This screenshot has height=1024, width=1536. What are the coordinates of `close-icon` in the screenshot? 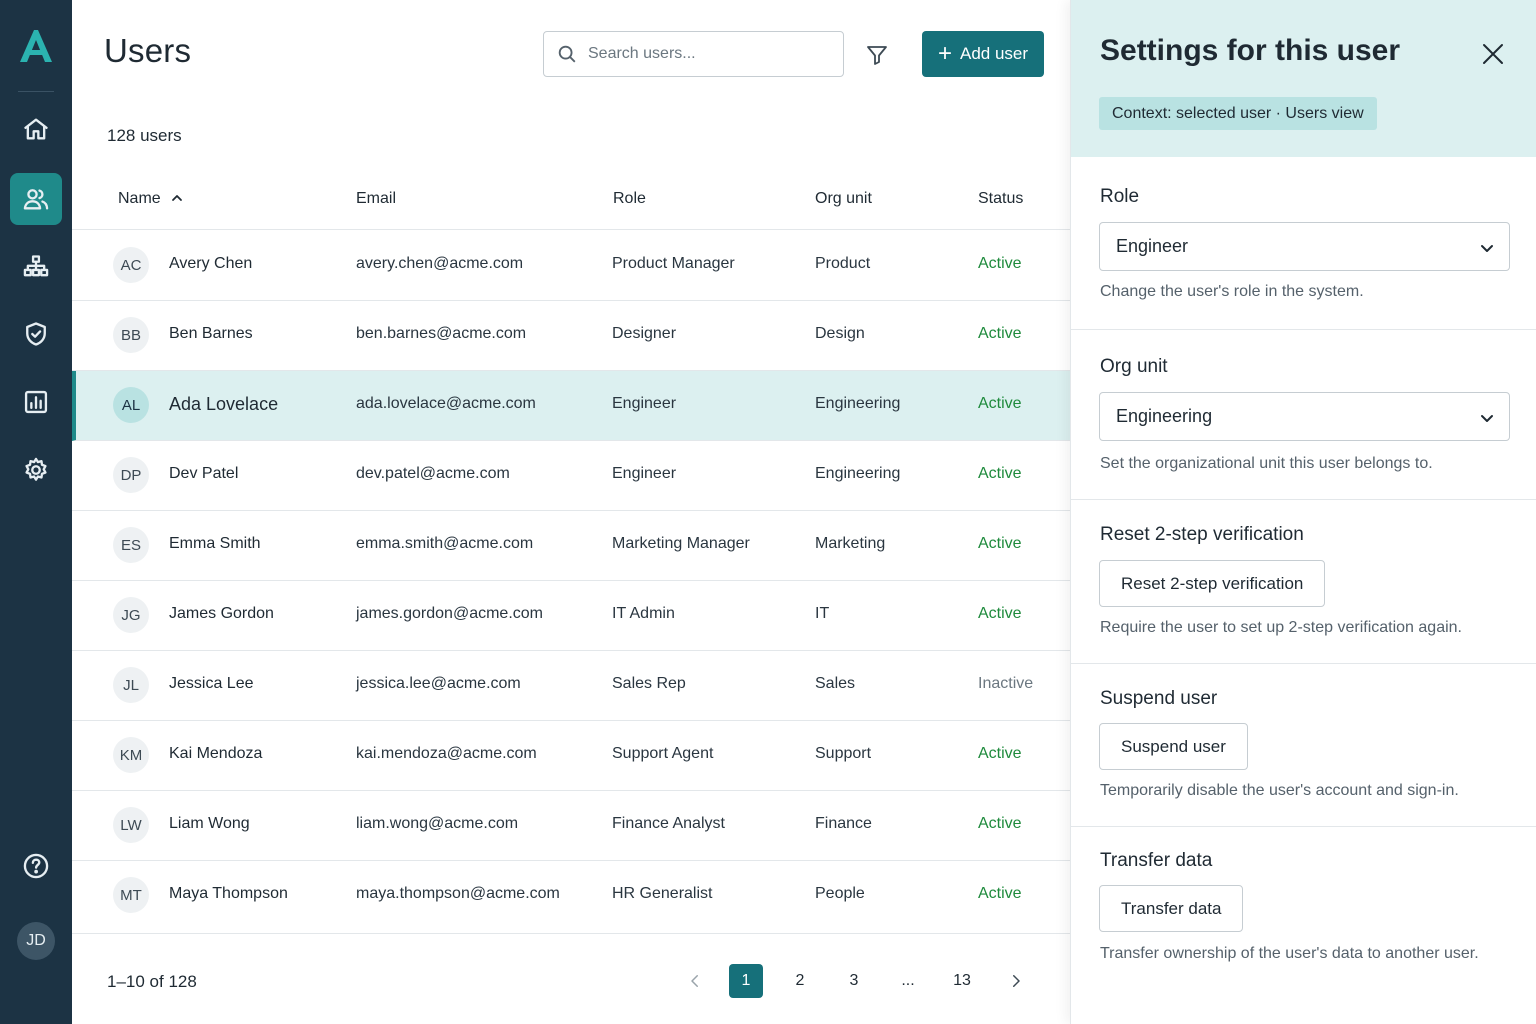 It's located at (1493, 54).